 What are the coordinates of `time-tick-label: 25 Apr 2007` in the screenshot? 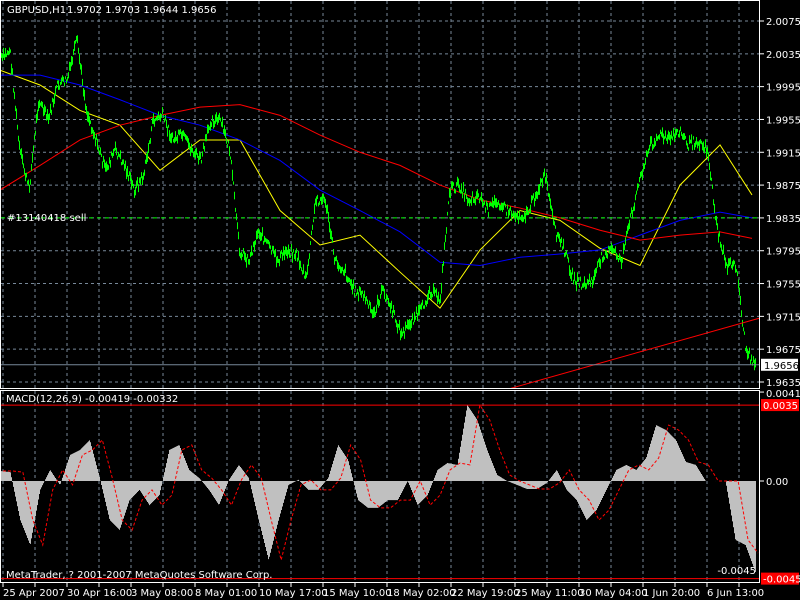 It's located at (34, 593).